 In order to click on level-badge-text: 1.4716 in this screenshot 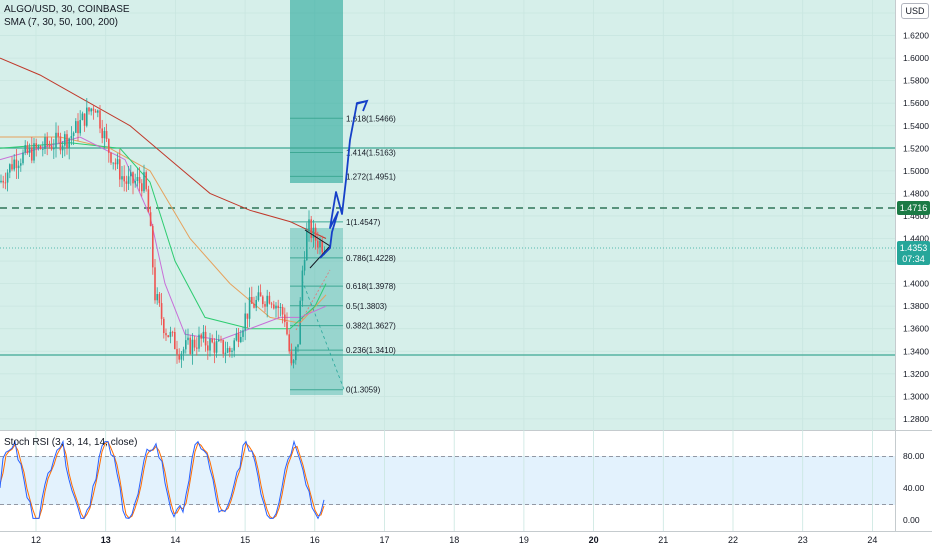, I will do `click(914, 208)`.